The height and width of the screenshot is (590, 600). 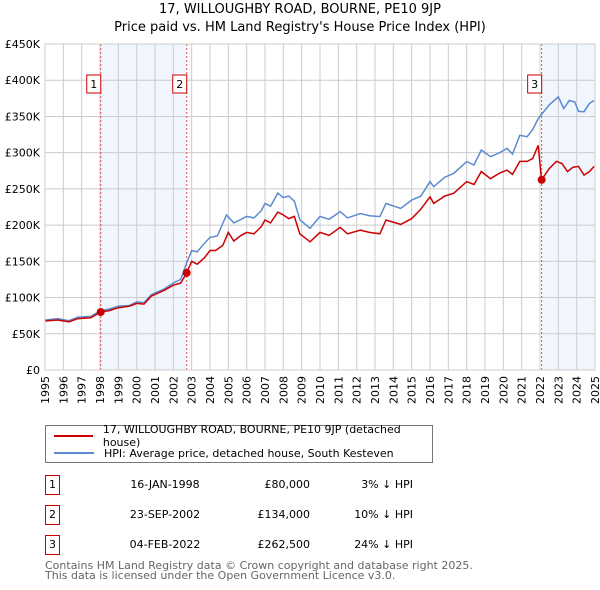 What do you see at coordinates (73, 436) in the screenshot?
I see `legend-swatch-property` at bounding box center [73, 436].